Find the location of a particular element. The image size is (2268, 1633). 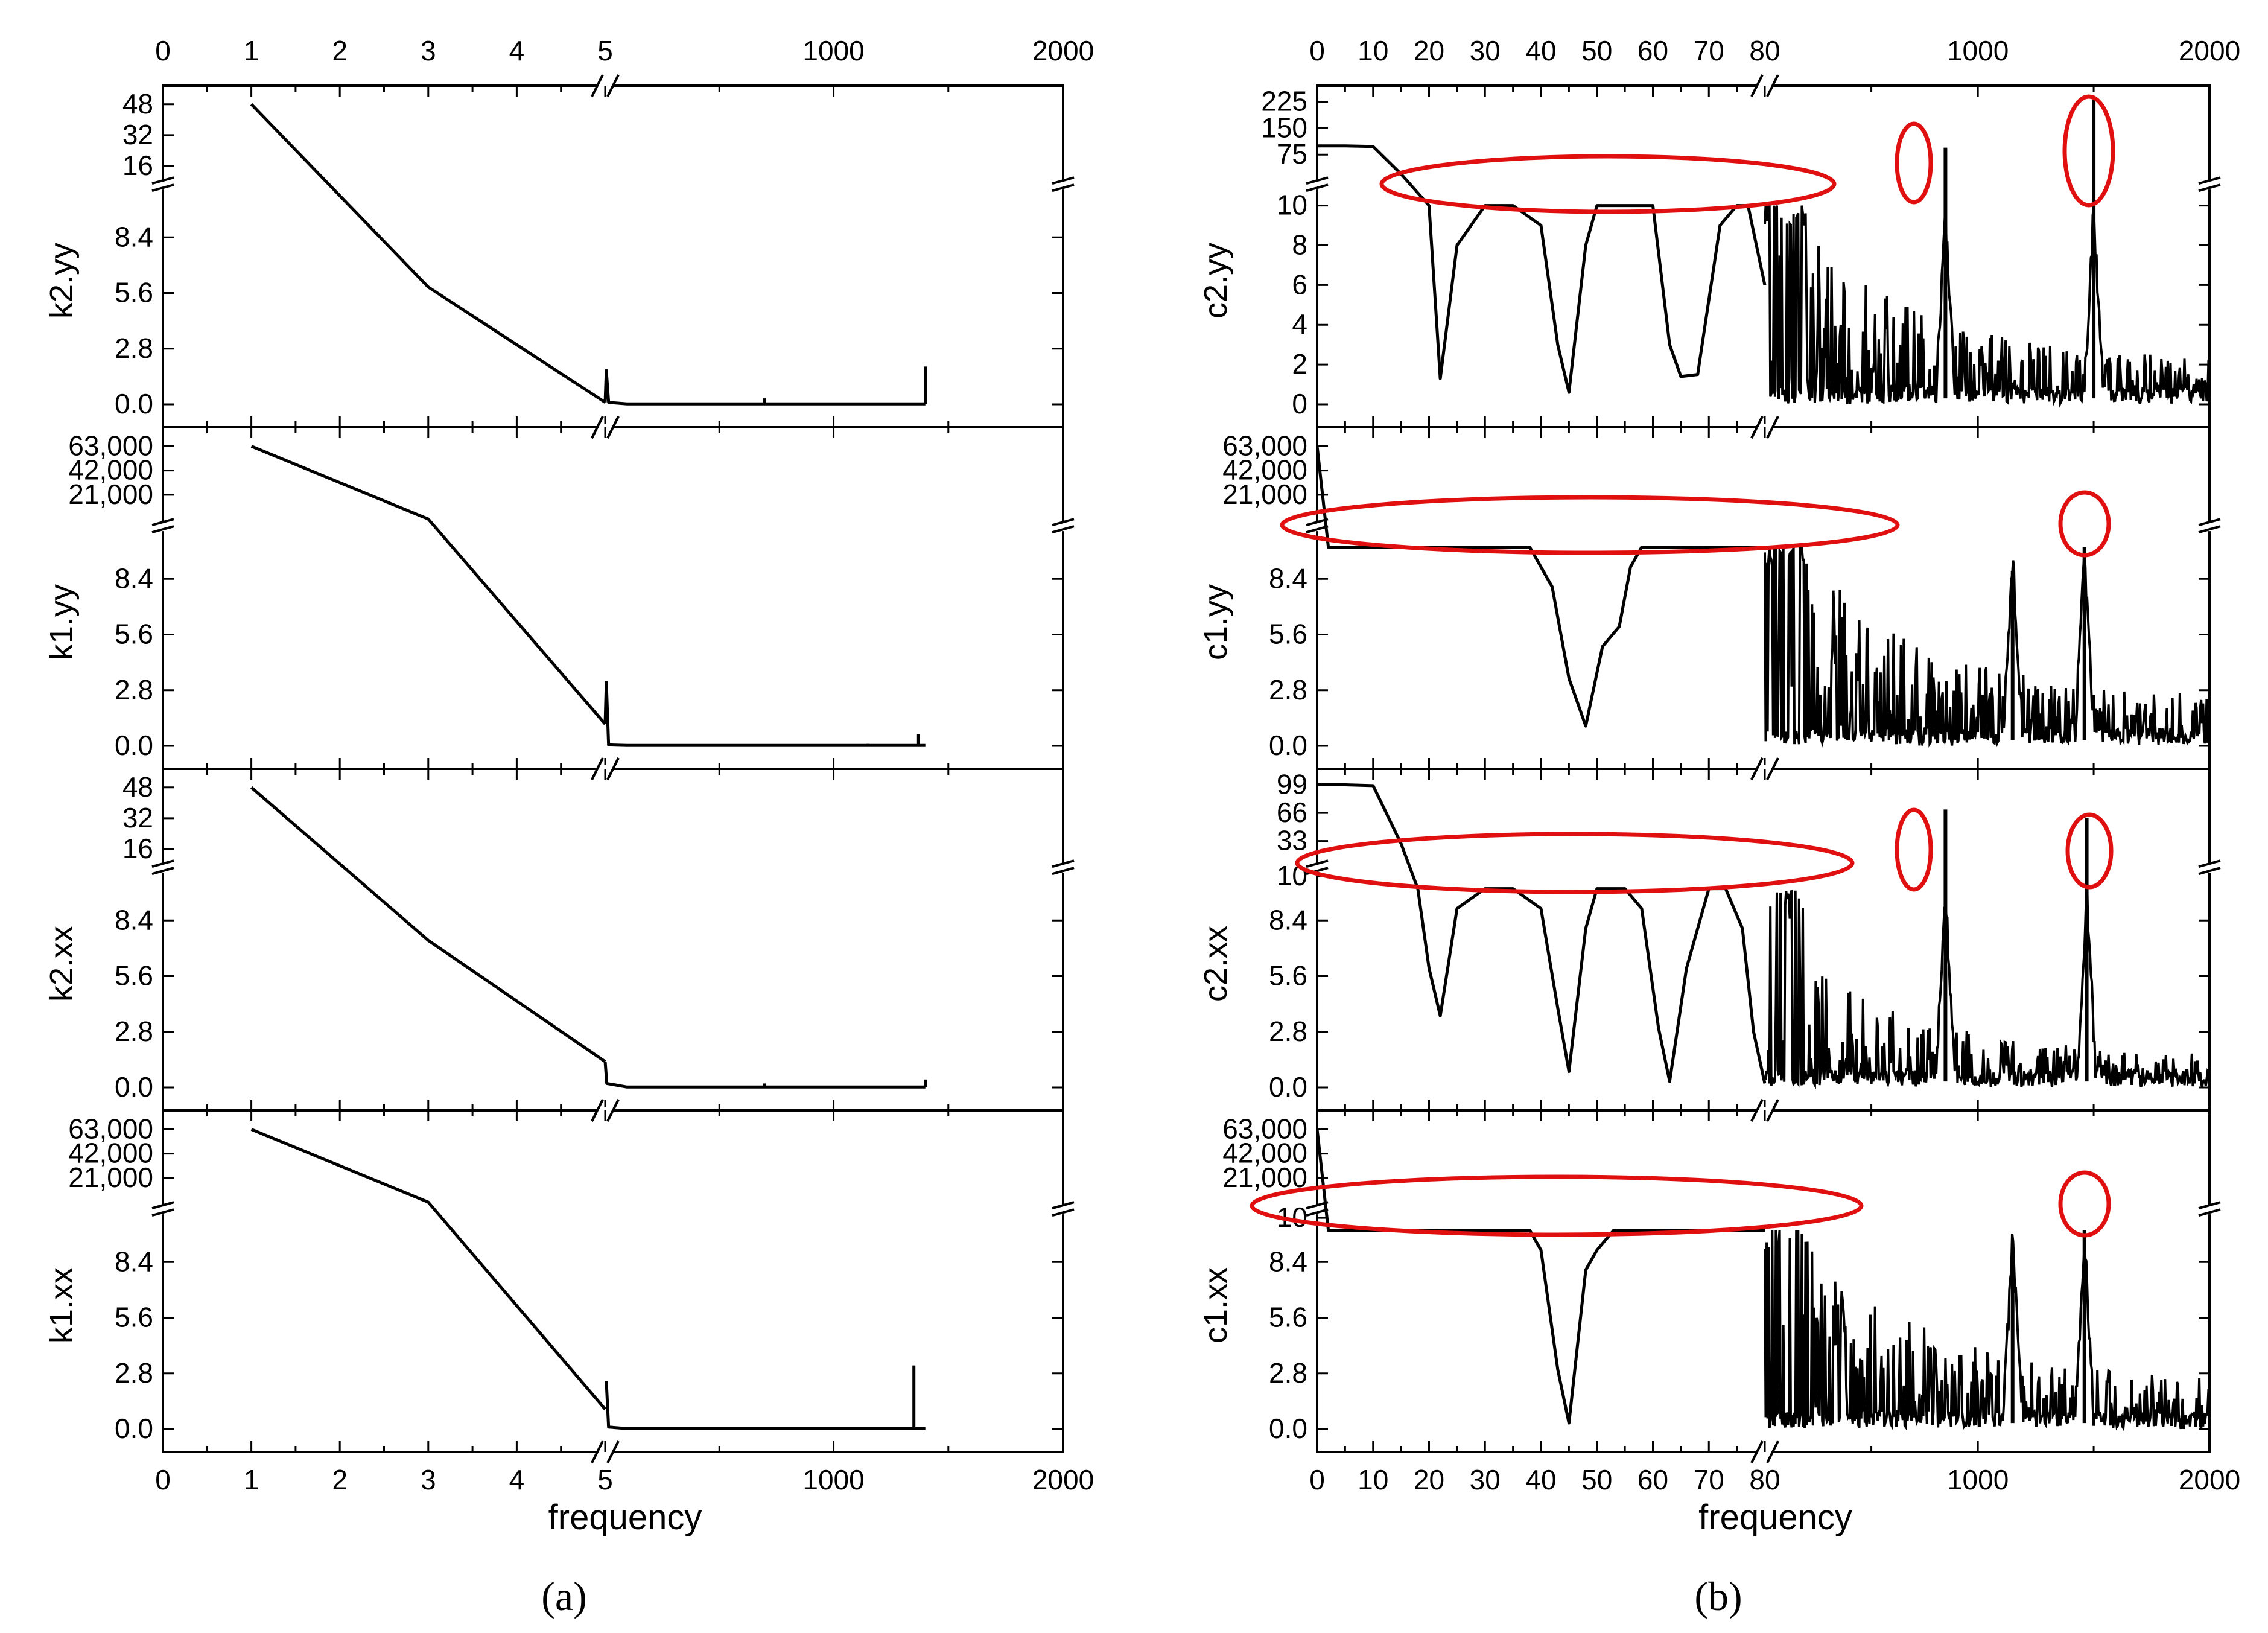

y-tick-label: 16 is located at coordinates (138, 848).